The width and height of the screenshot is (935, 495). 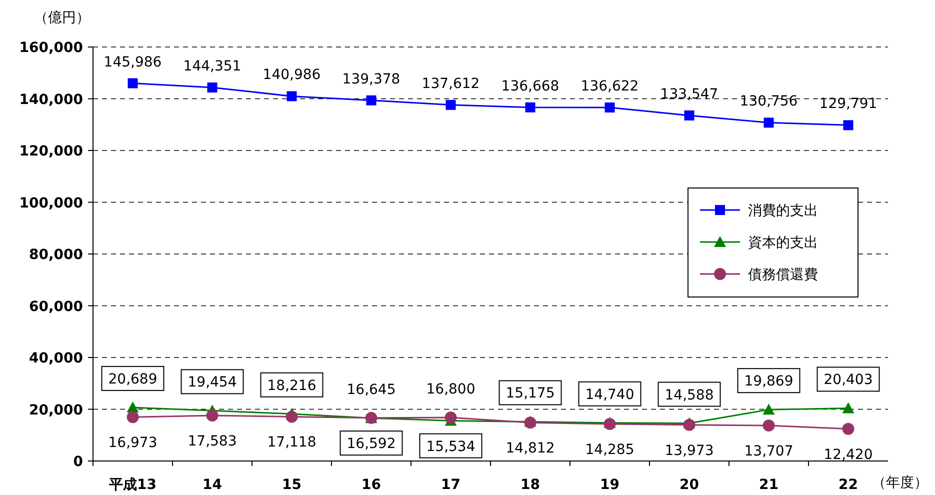 I want to click on y-tick-label: 80,000, so click(x=56, y=255).